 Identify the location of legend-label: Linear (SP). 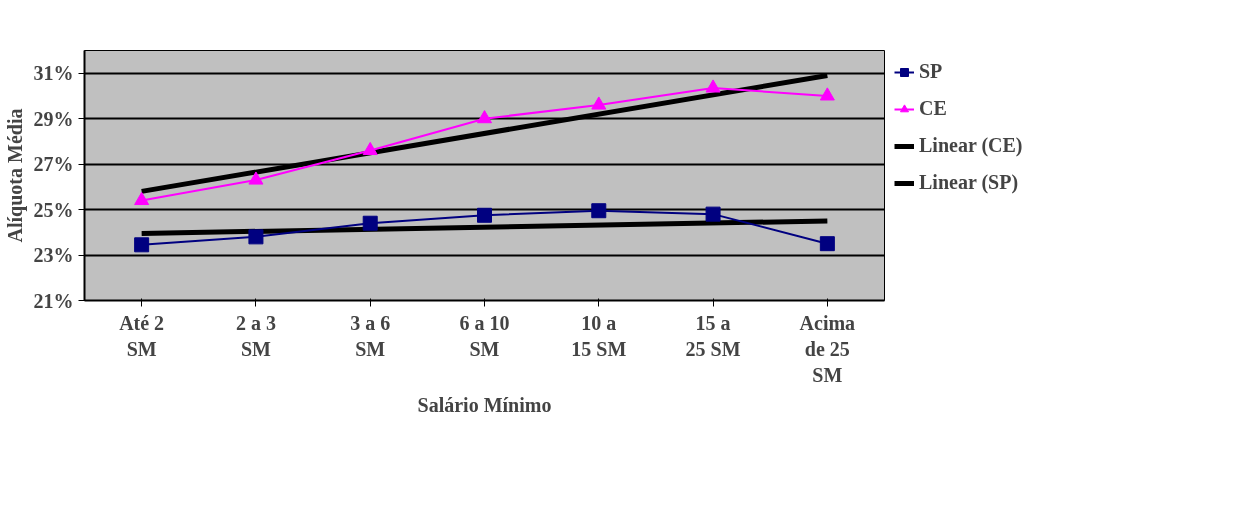
(969, 182).